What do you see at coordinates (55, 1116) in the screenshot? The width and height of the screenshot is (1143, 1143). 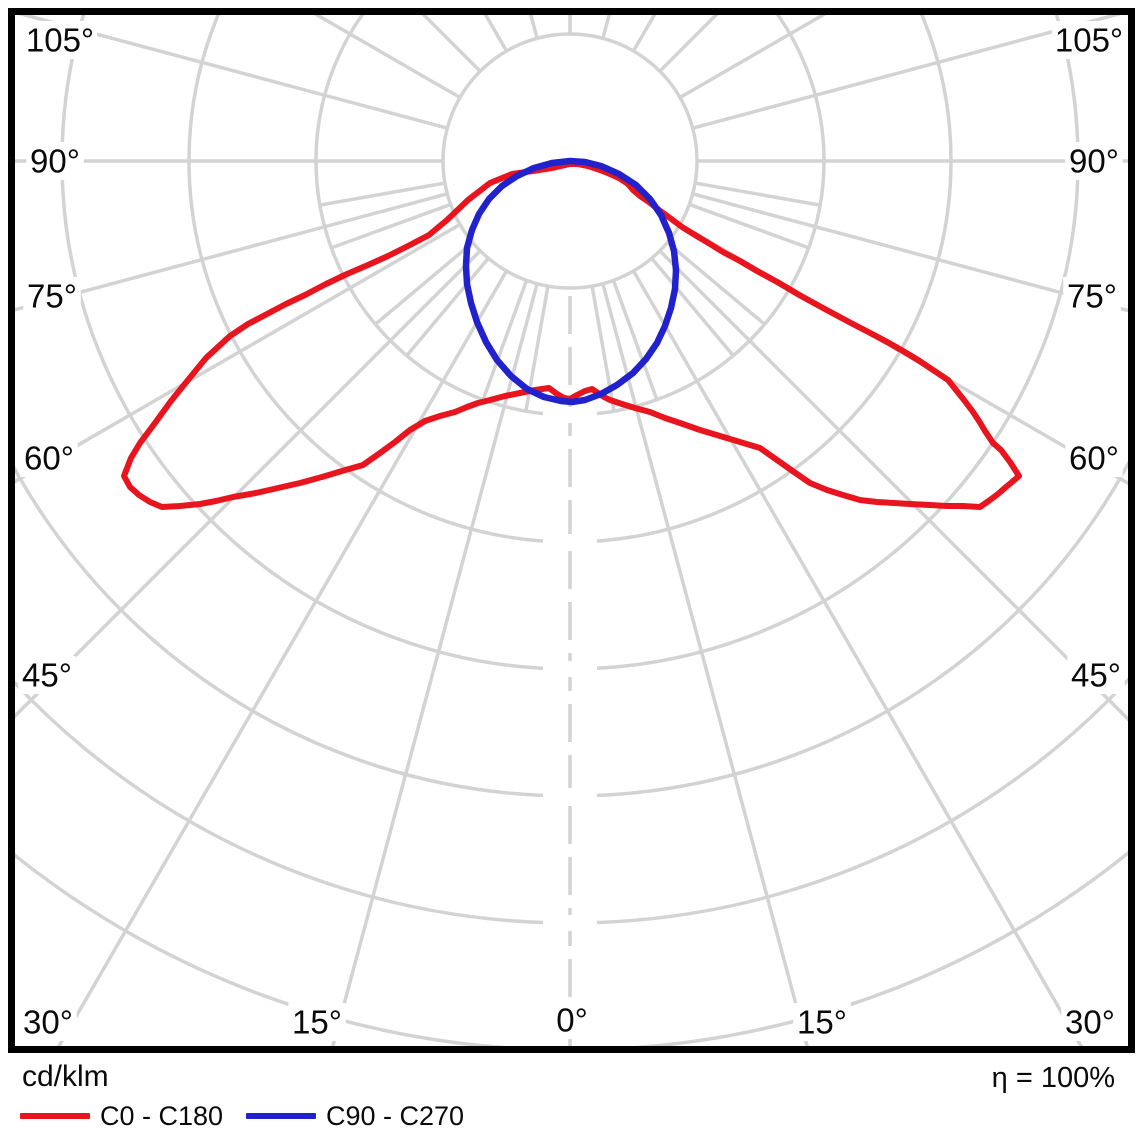 I see `c0-c180-line-swatch` at bounding box center [55, 1116].